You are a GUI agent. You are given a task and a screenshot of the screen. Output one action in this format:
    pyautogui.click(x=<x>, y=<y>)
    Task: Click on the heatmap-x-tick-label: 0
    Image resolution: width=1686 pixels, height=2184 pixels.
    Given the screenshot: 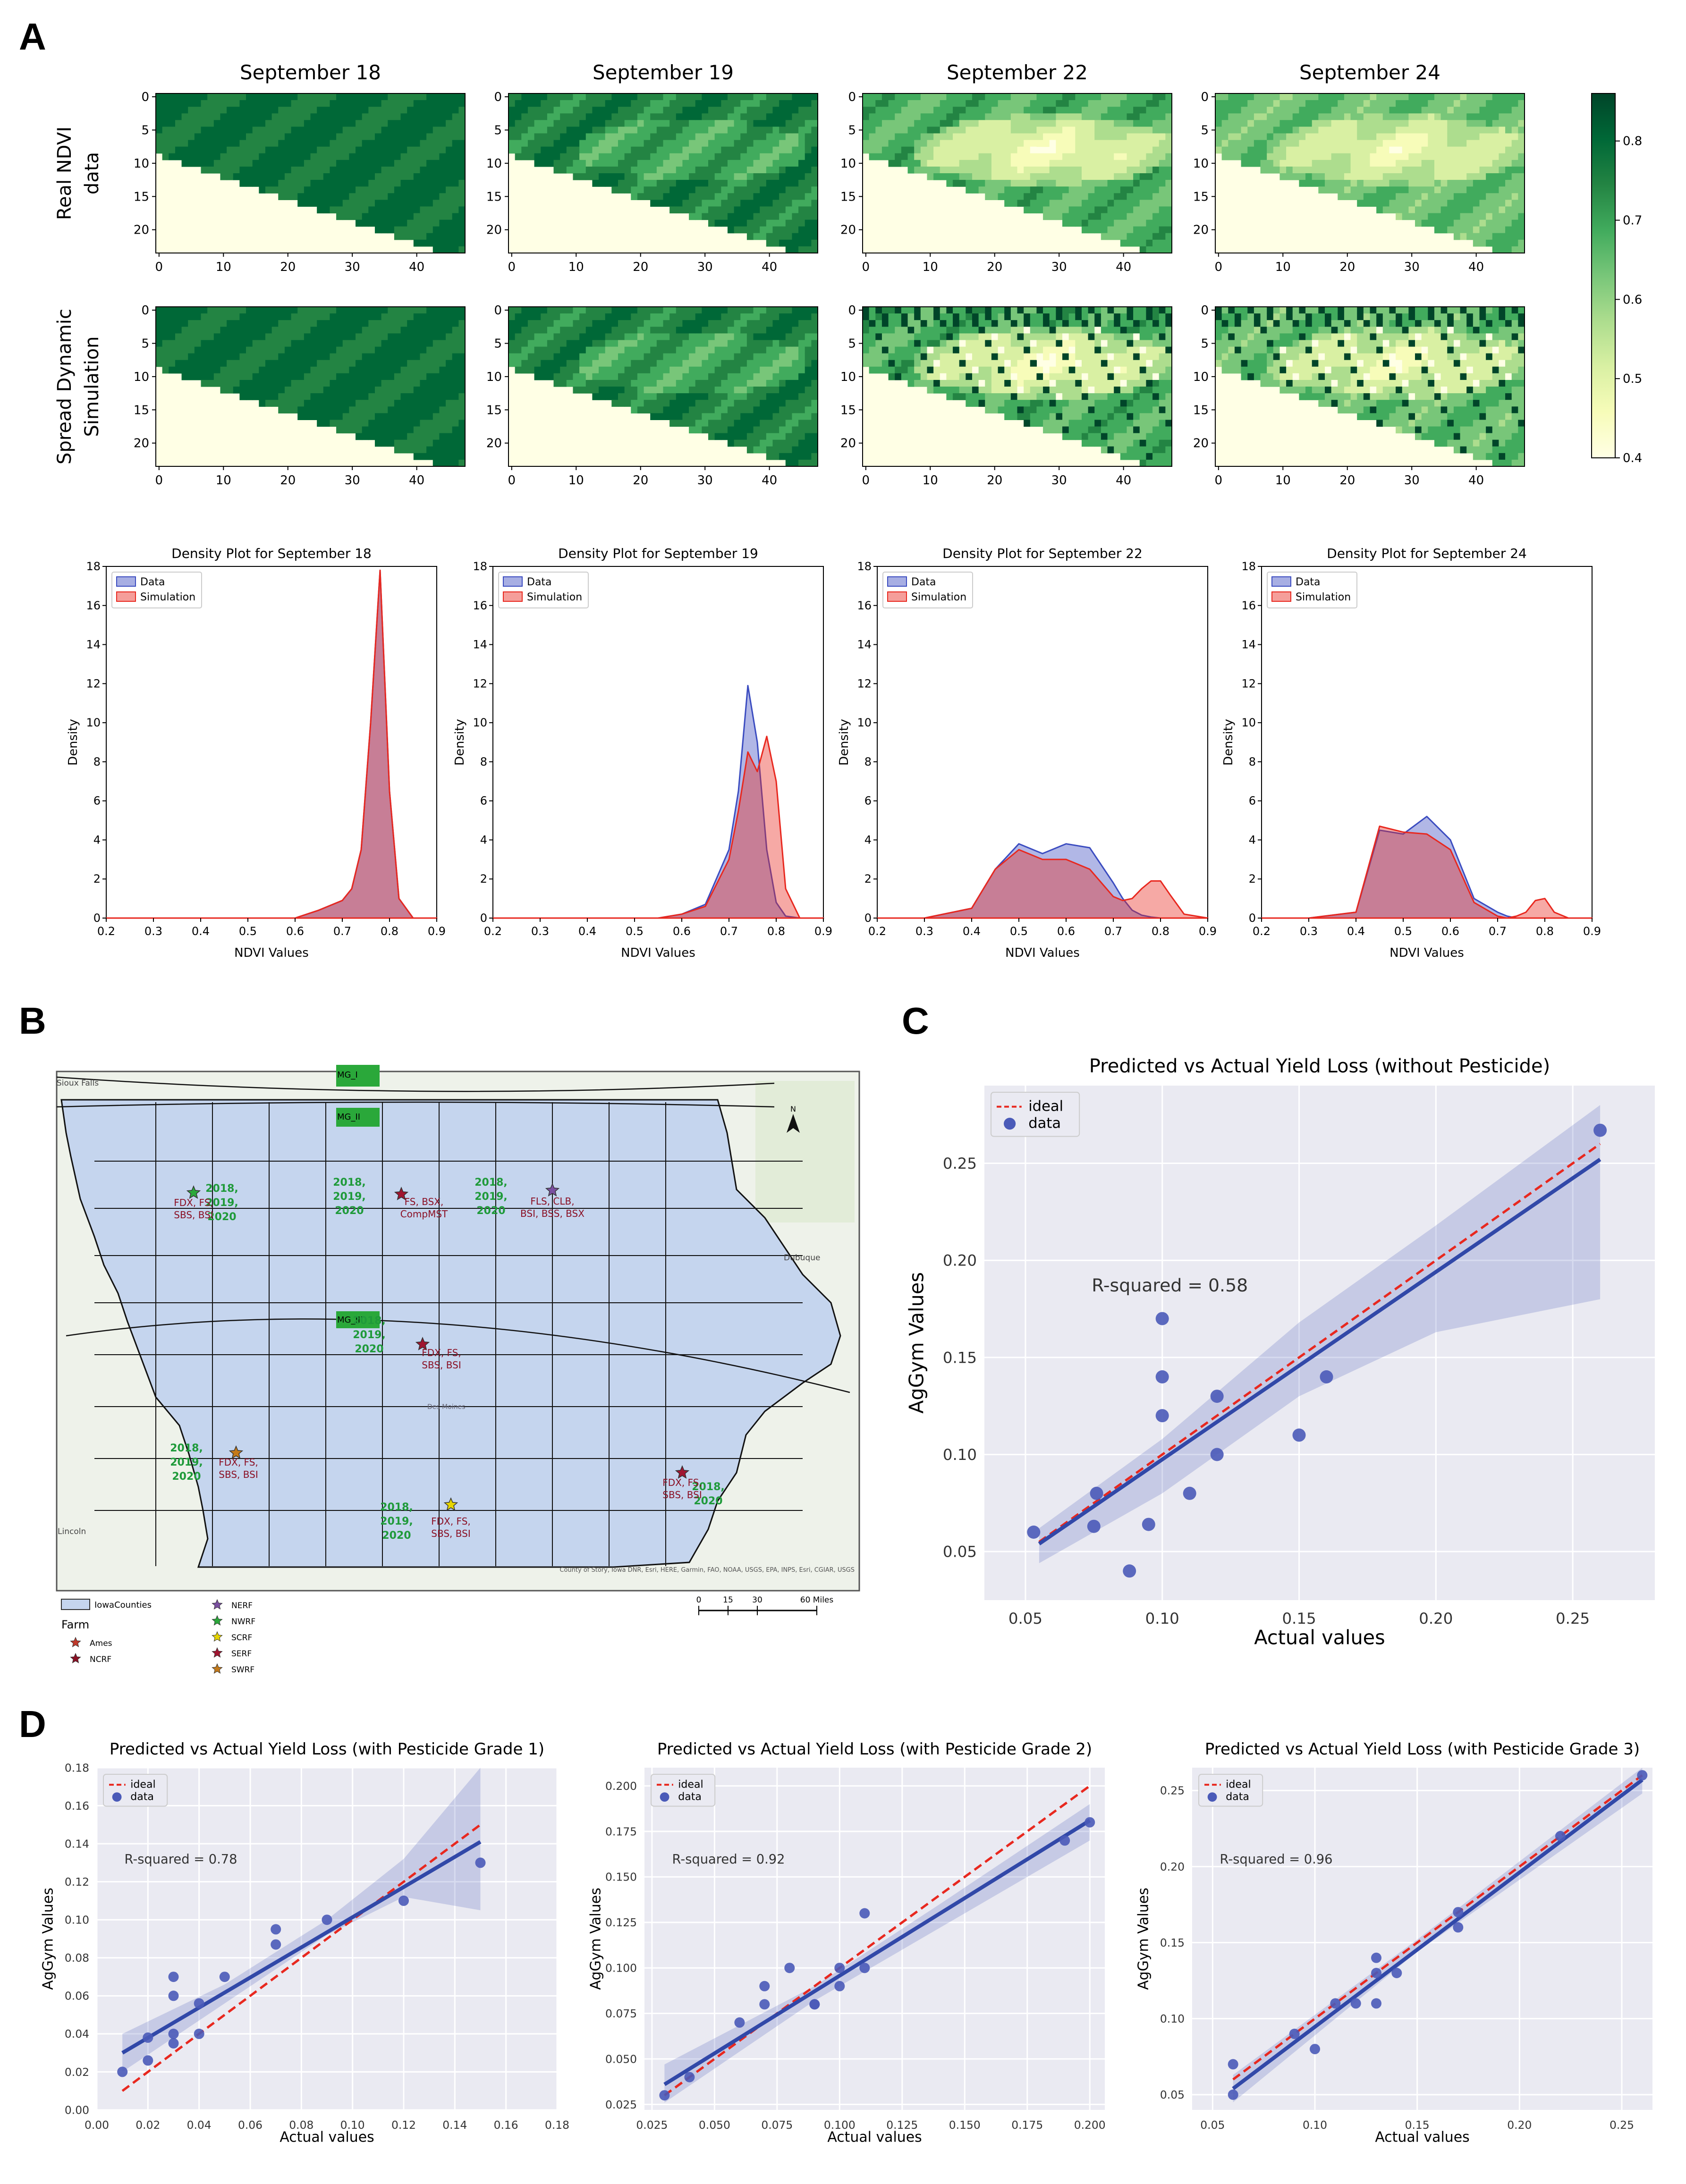 What is the action you would take?
    pyautogui.click(x=512, y=267)
    